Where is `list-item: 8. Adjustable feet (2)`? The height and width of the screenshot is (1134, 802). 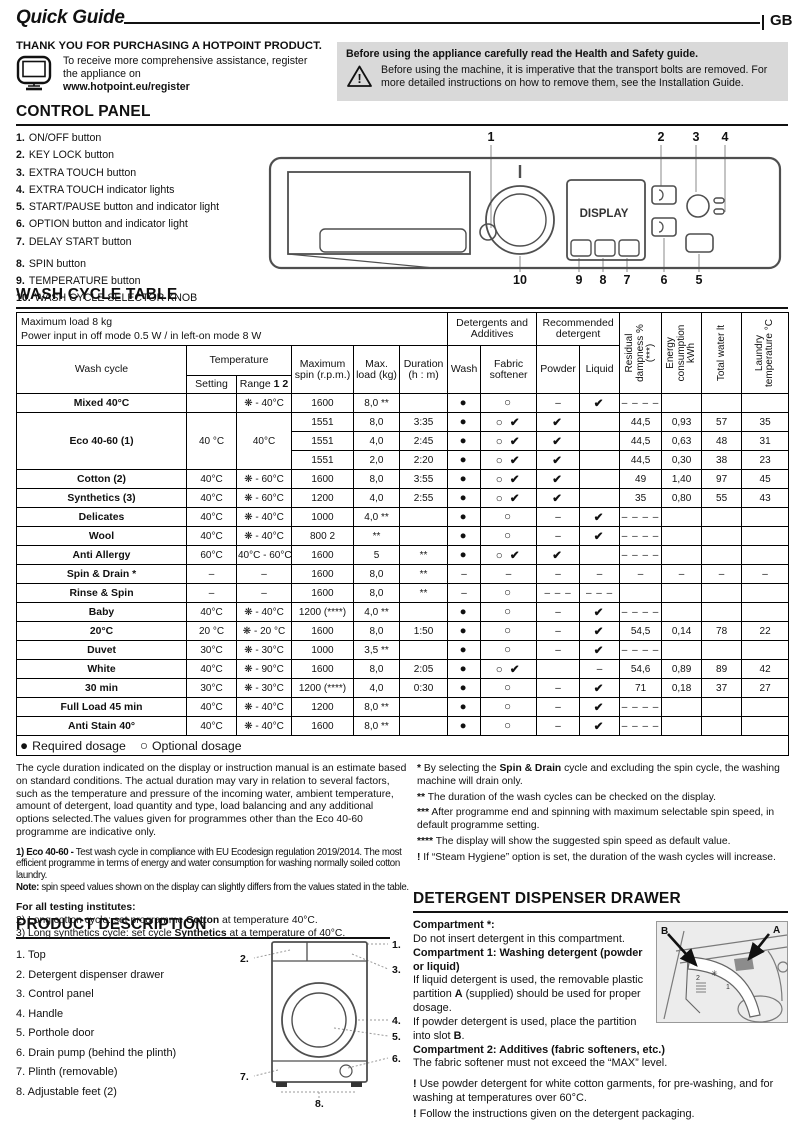
list-item: 8. Adjustable feet (2) is located at coordinates (66, 1092).